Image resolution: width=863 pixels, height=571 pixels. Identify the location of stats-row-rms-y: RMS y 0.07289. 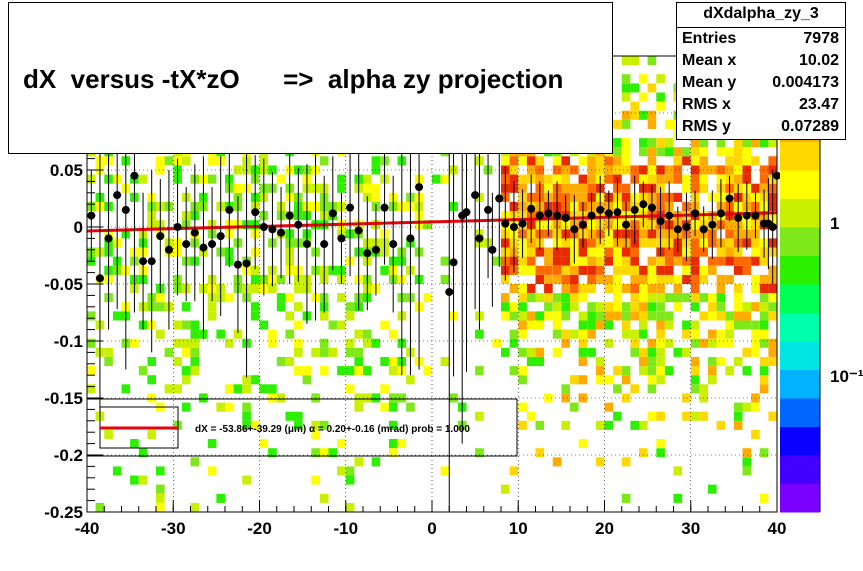
(760, 127).